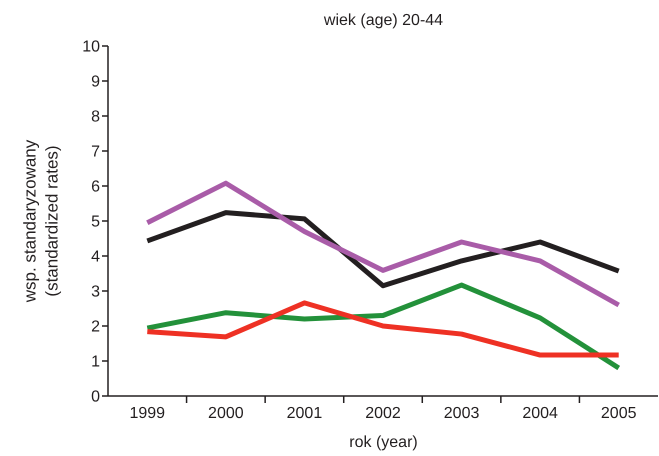 The width and height of the screenshot is (659, 456). I want to click on y-tick-label: 8, so click(95, 117).